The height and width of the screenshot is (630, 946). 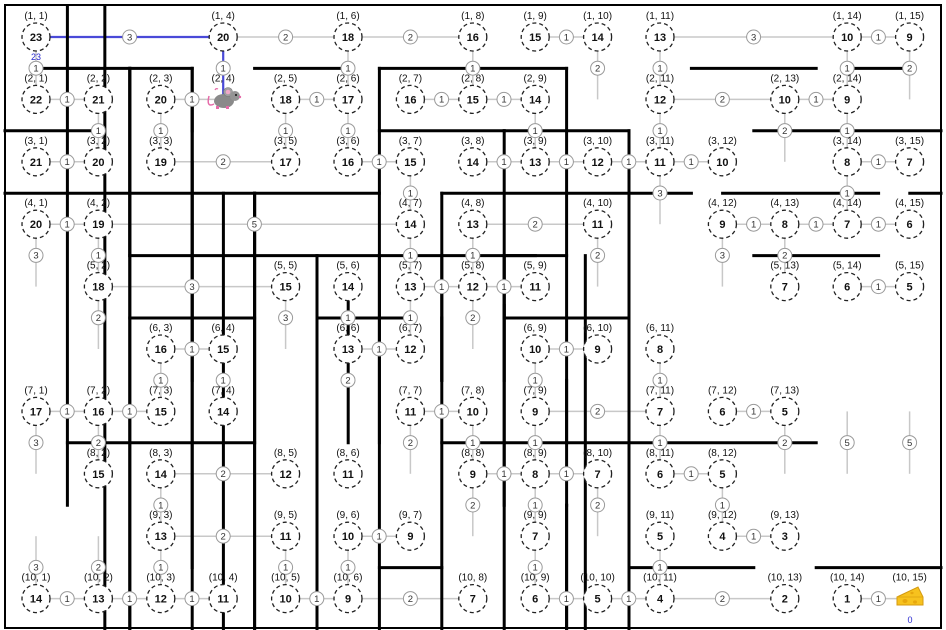 I want to click on maze-cell: (8, 10) 7, so click(x=597, y=468).